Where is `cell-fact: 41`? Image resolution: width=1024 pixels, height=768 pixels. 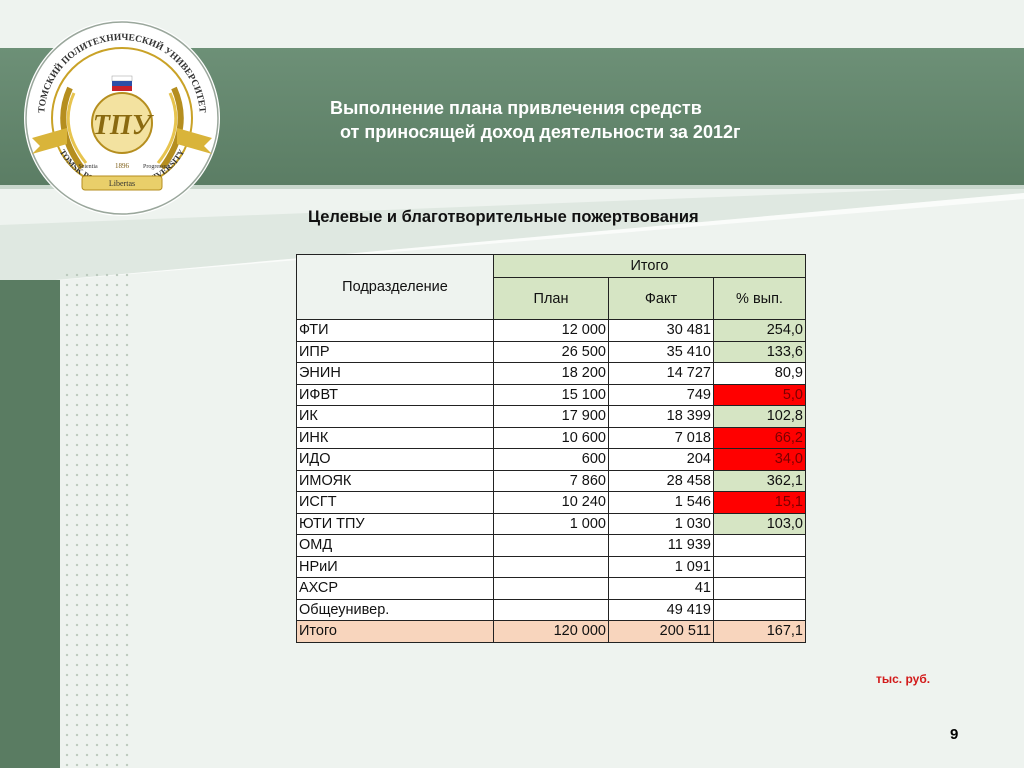
cell-fact: 41 is located at coordinates (661, 588).